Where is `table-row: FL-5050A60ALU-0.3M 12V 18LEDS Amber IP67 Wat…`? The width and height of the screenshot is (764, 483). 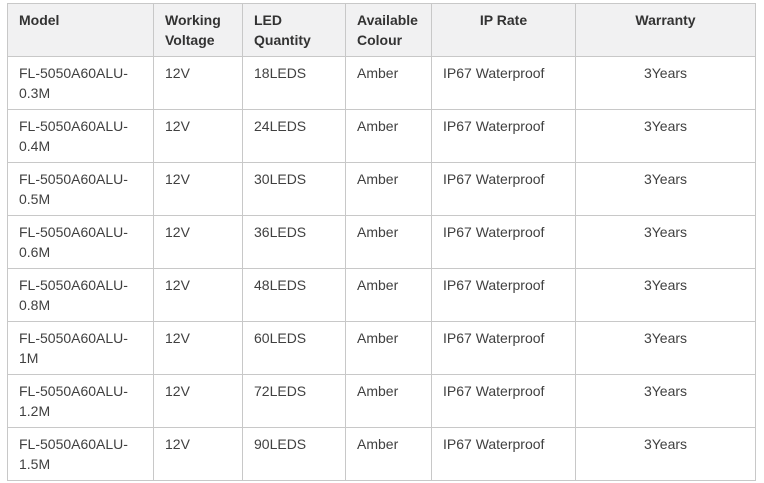 table-row: FL-5050A60ALU-0.3M 12V 18LEDS Amber IP67 Wat… is located at coordinates (381, 83).